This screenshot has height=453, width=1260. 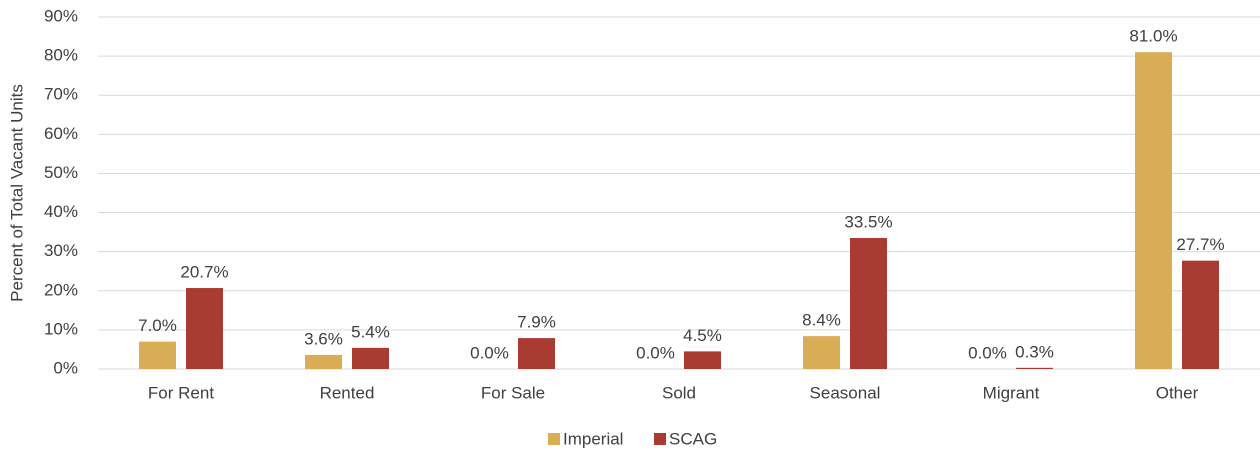 What do you see at coordinates (61, 211) in the screenshot?
I see `y-tick-label: 40%` at bounding box center [61, 211].